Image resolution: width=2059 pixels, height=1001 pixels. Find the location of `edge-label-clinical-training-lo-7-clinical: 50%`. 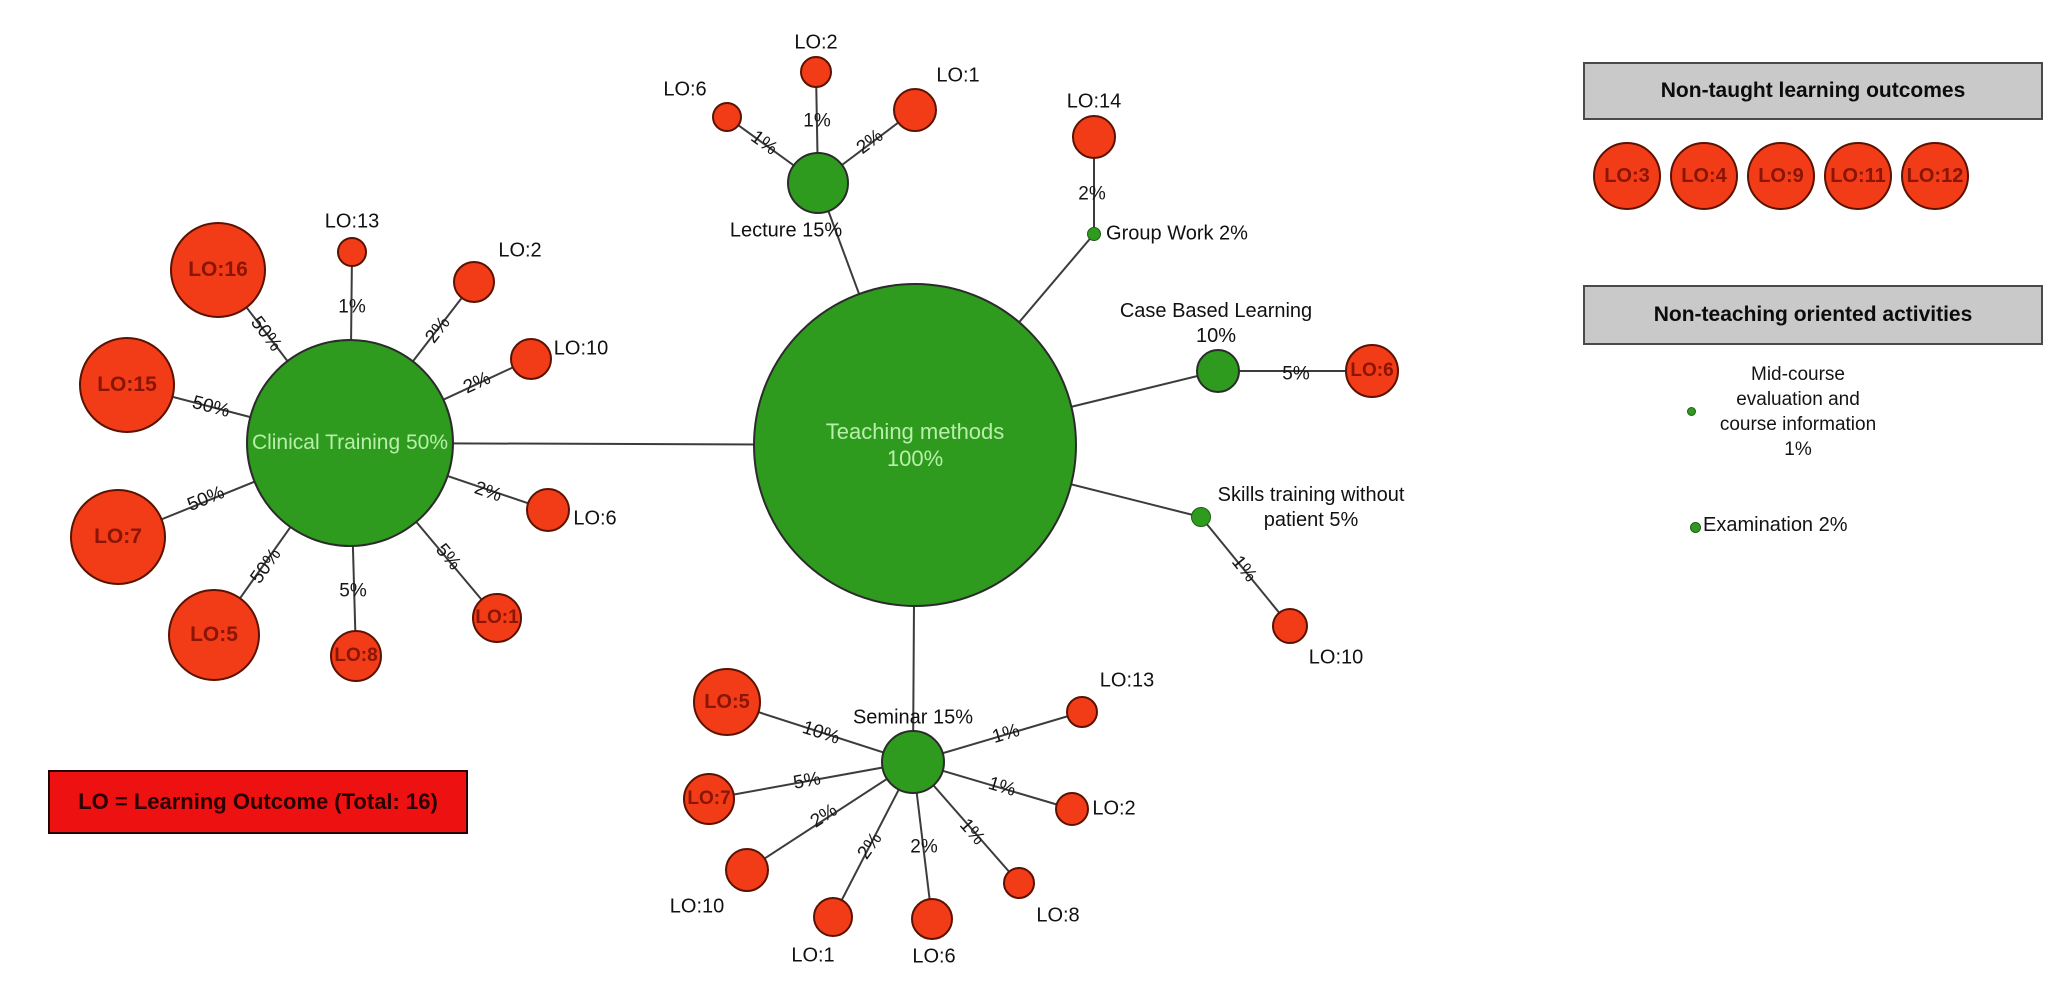

edge-label-clinical-training-lo-7-clinical: 50% is located at coordinates (205, 499).